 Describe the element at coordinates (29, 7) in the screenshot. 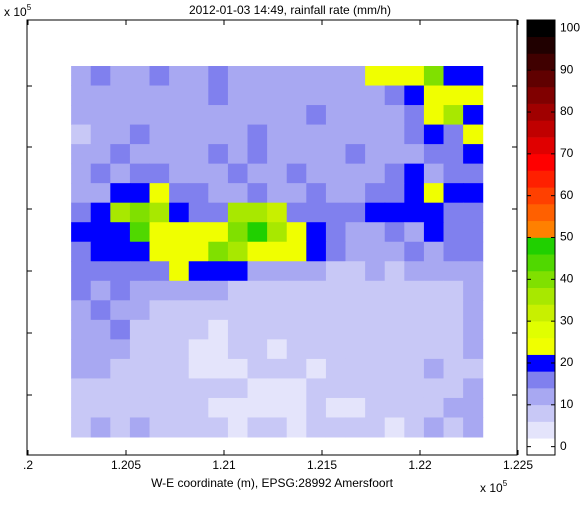

I see `y-multiplier-exponent: 5` at that location.